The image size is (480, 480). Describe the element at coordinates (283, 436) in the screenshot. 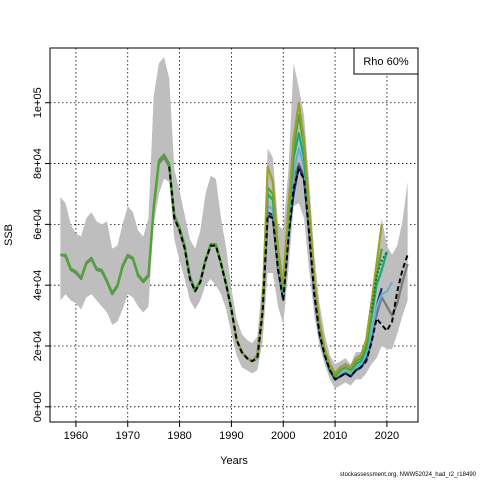

I see `x-tick-label: 2000` at that location.